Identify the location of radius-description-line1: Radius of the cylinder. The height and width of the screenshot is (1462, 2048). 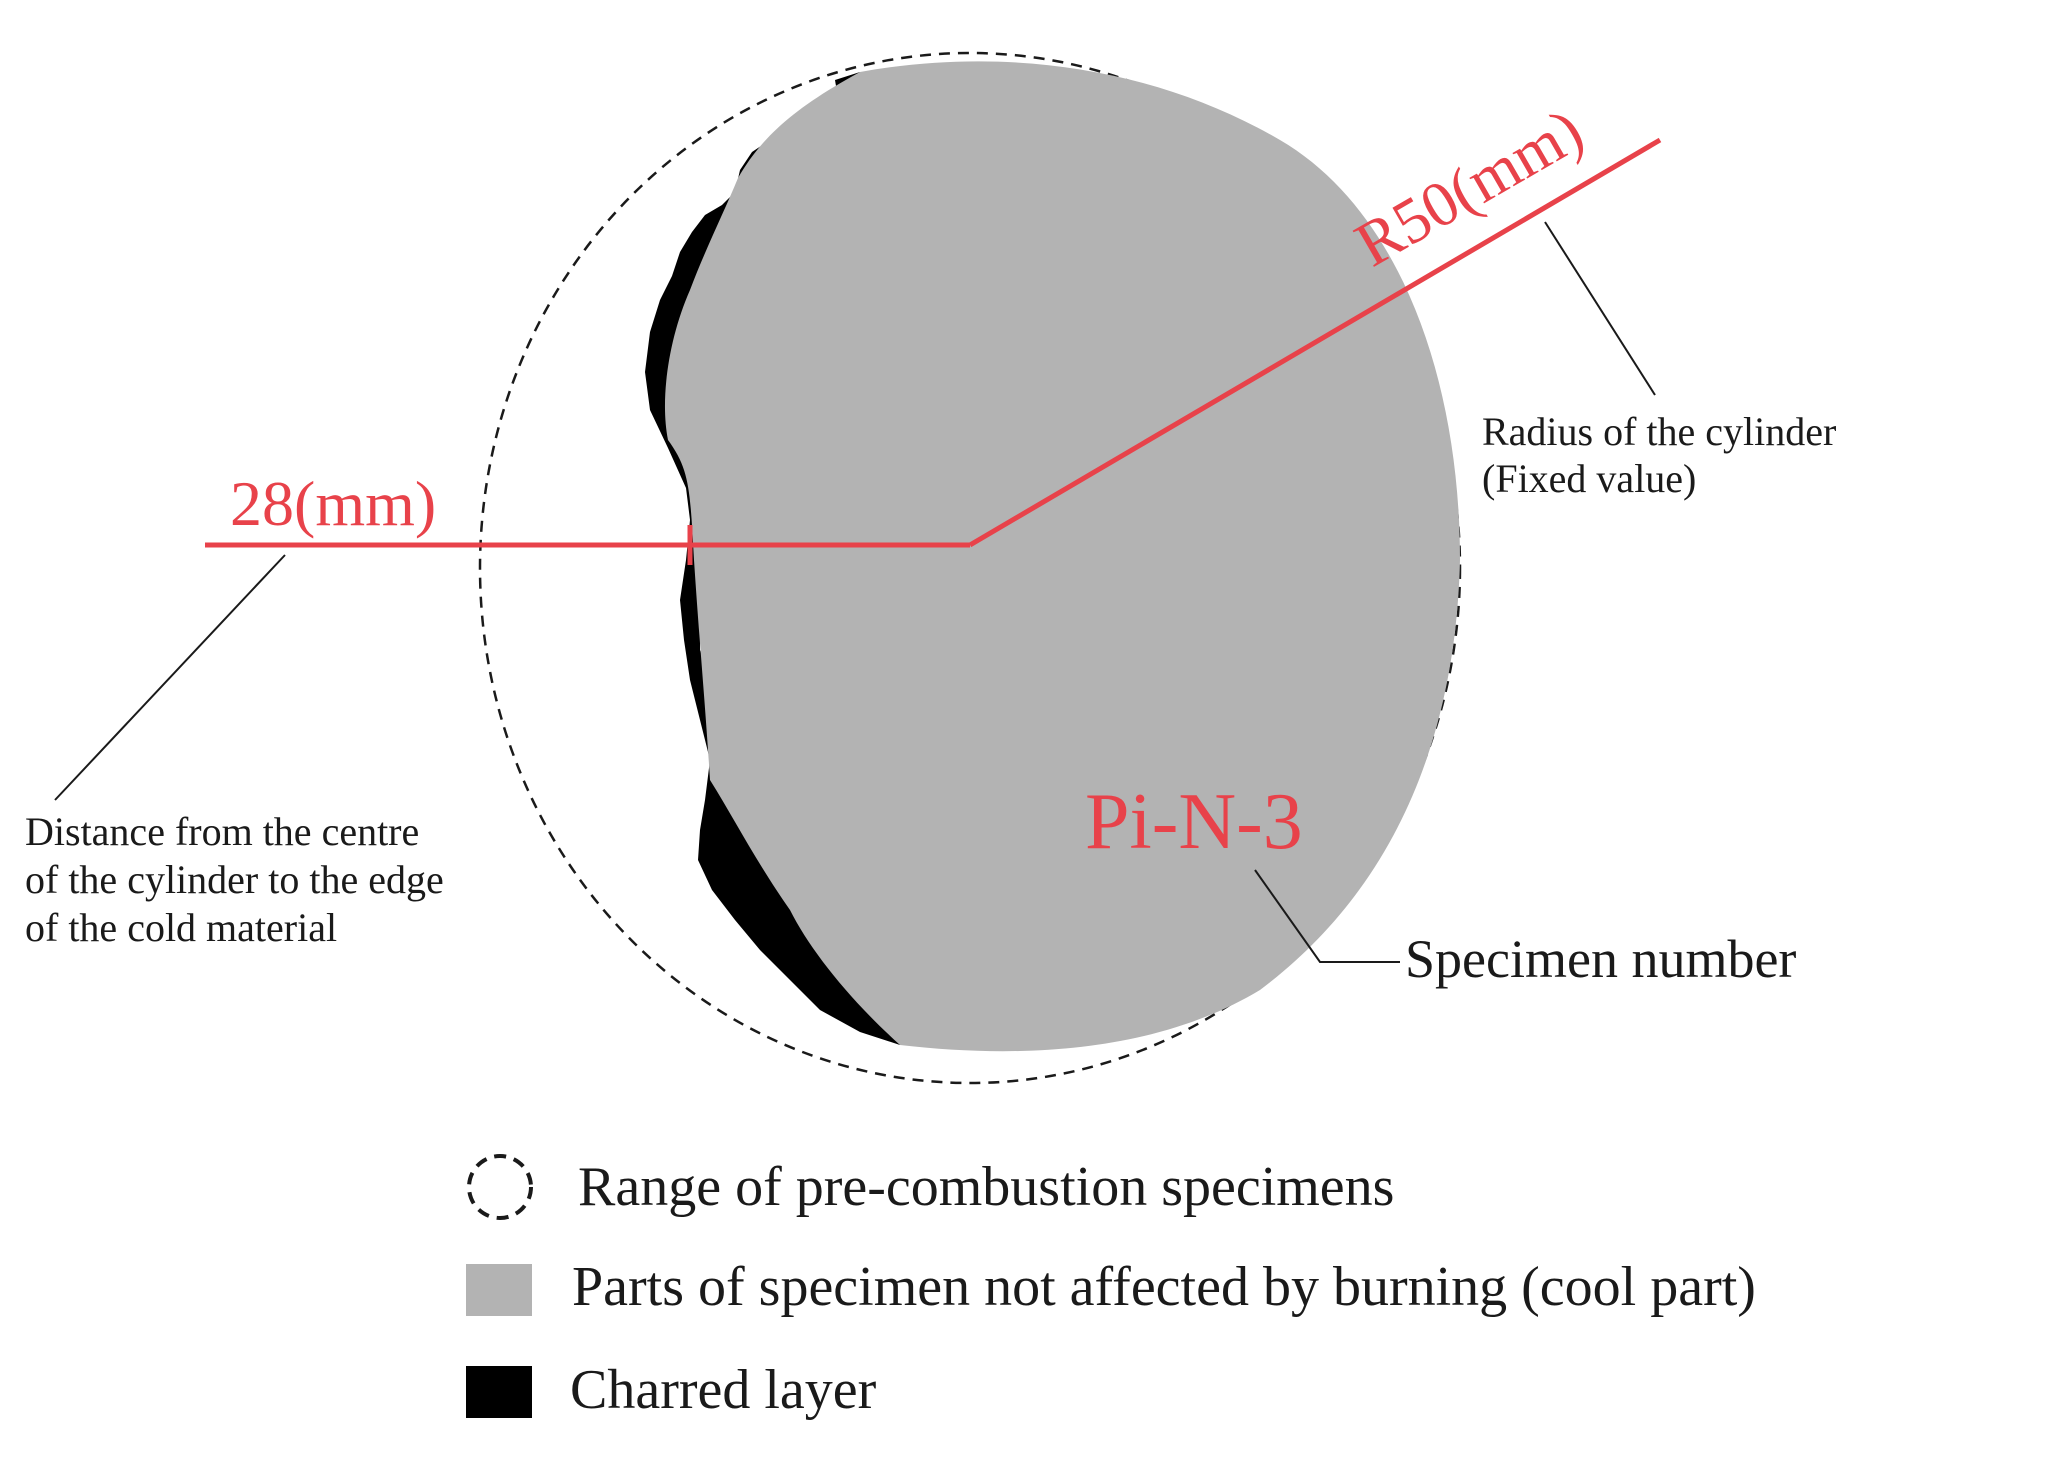
(1659, 431).